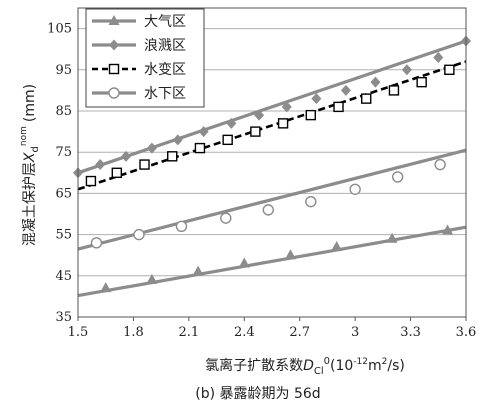  Describe the element at coordinates (165, 94) in the screenshot. I see `legend-label-4: 水下区` at that location.